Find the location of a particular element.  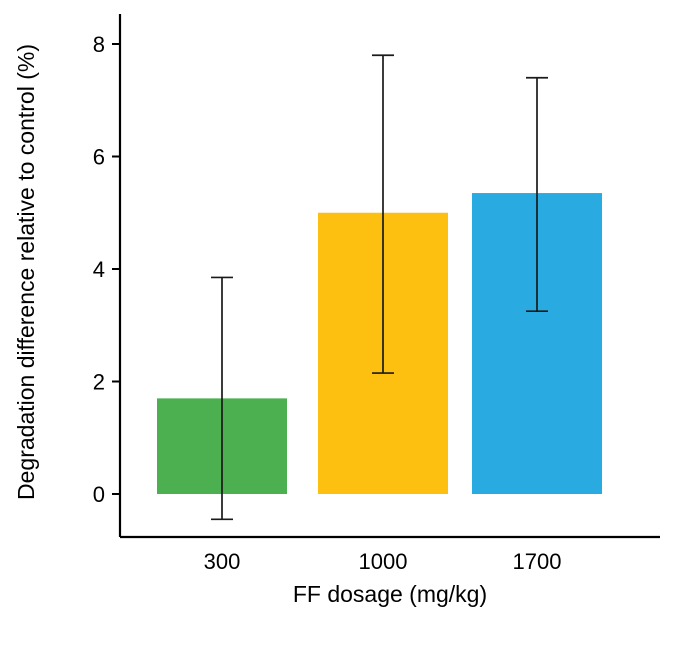

y-tick-label: 4 is located at coordinates (99, 269).